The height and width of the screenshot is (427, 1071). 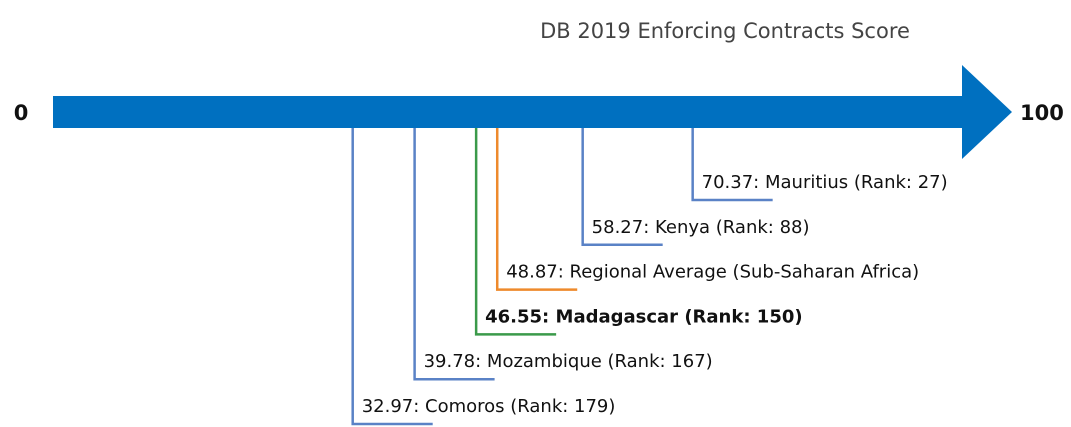 What do you see at coordinates (21, 113) in the screenshot?
I see `x-tick-label: 0` at bounding box center [21, 113].